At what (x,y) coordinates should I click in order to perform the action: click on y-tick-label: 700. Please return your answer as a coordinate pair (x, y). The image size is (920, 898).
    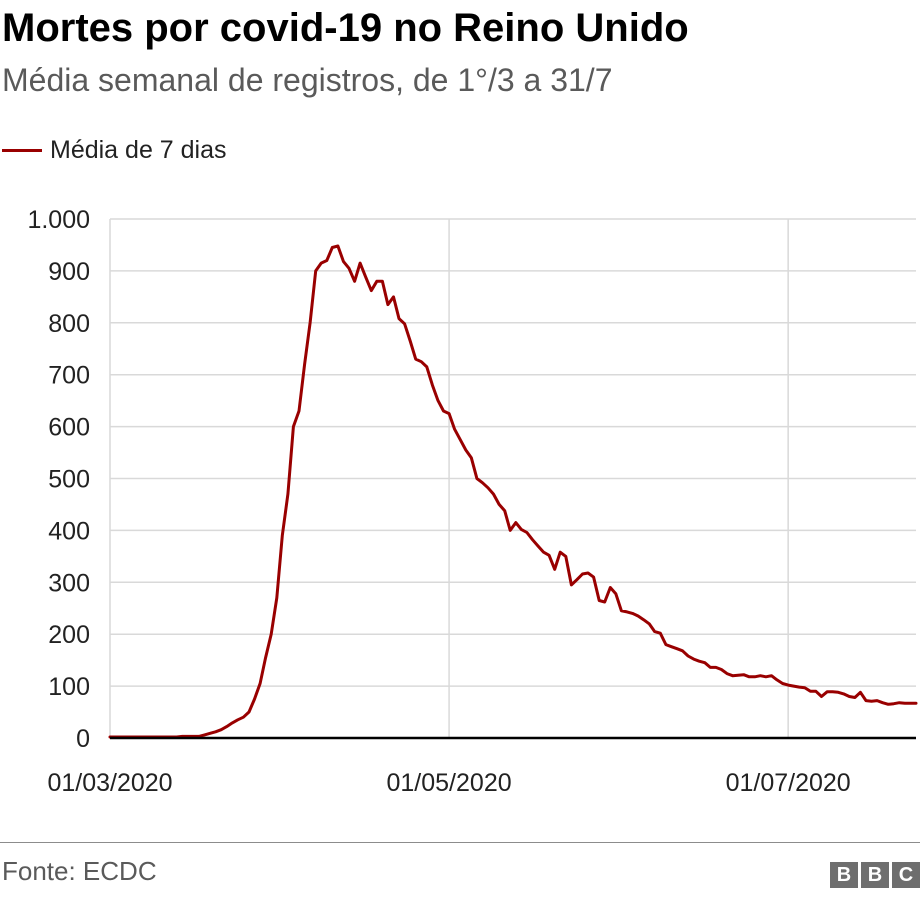
    Looking at the image, I should click on (69, 376).